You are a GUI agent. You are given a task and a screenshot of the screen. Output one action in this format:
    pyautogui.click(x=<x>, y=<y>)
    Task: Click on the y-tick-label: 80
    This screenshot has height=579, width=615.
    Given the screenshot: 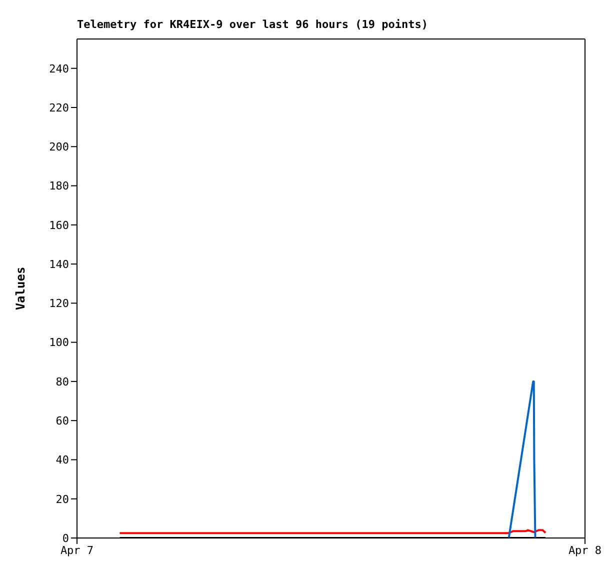 What is the action you would take?
    pyautogui.click(x=62, y=381)
    